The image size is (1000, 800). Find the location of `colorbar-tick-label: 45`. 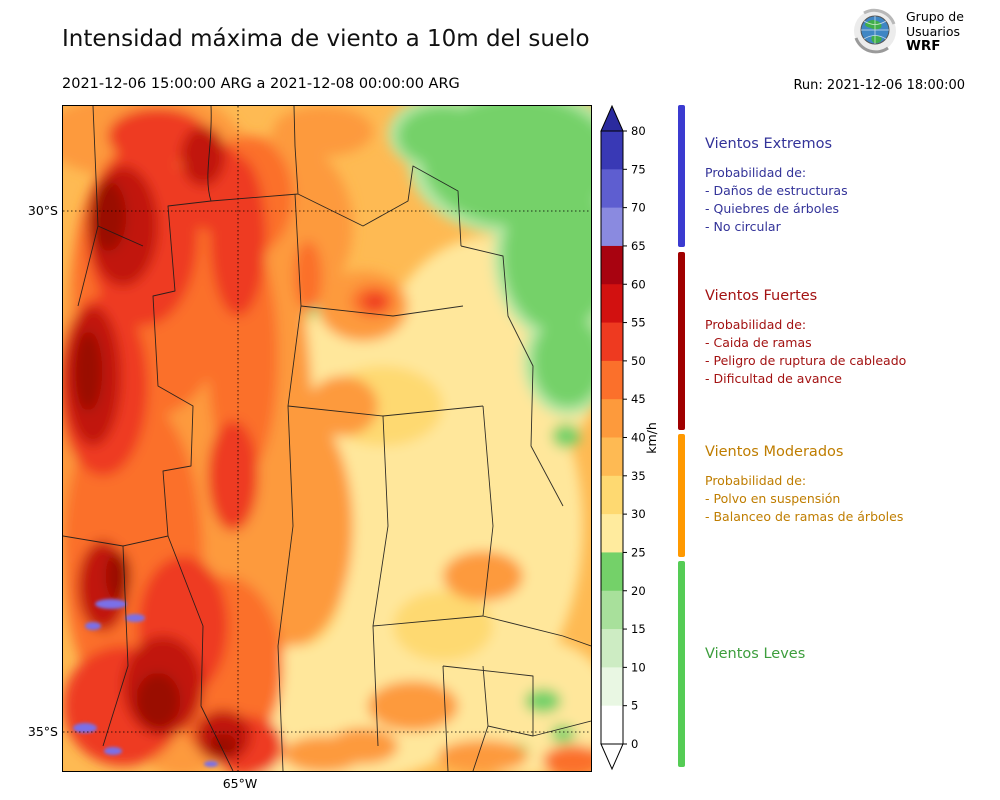

colorbar-tick-label: 45 is located at coordinates (638, 399).